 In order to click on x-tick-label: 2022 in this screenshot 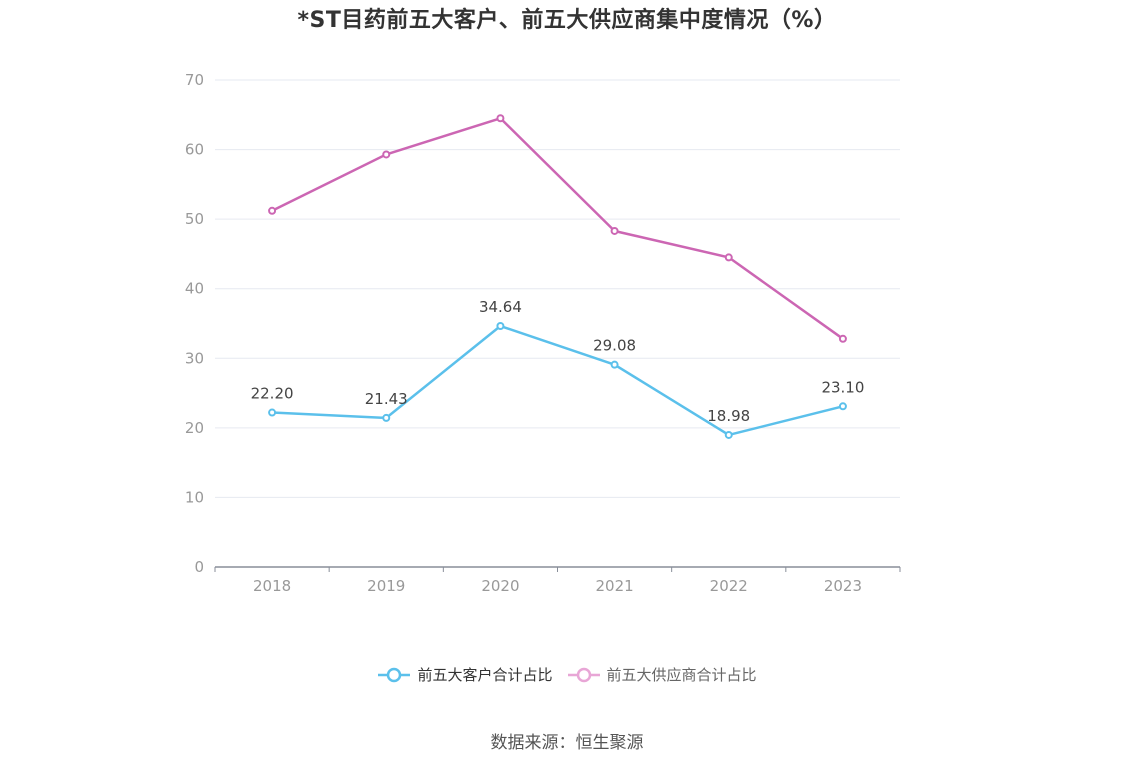, I will do `click(729, 586)`.